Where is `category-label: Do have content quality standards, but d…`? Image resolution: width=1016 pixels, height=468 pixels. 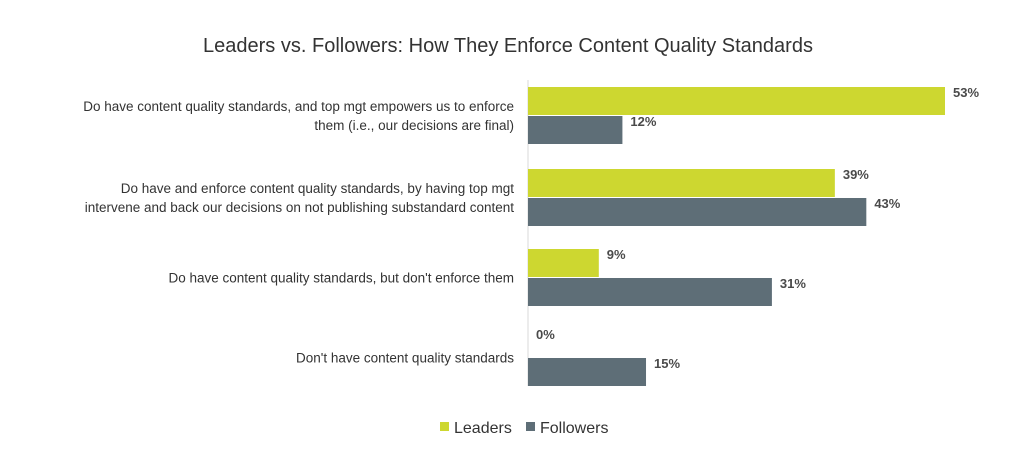
category-label: Do have content quality standards, but d… is located at coordinates (341, 278).